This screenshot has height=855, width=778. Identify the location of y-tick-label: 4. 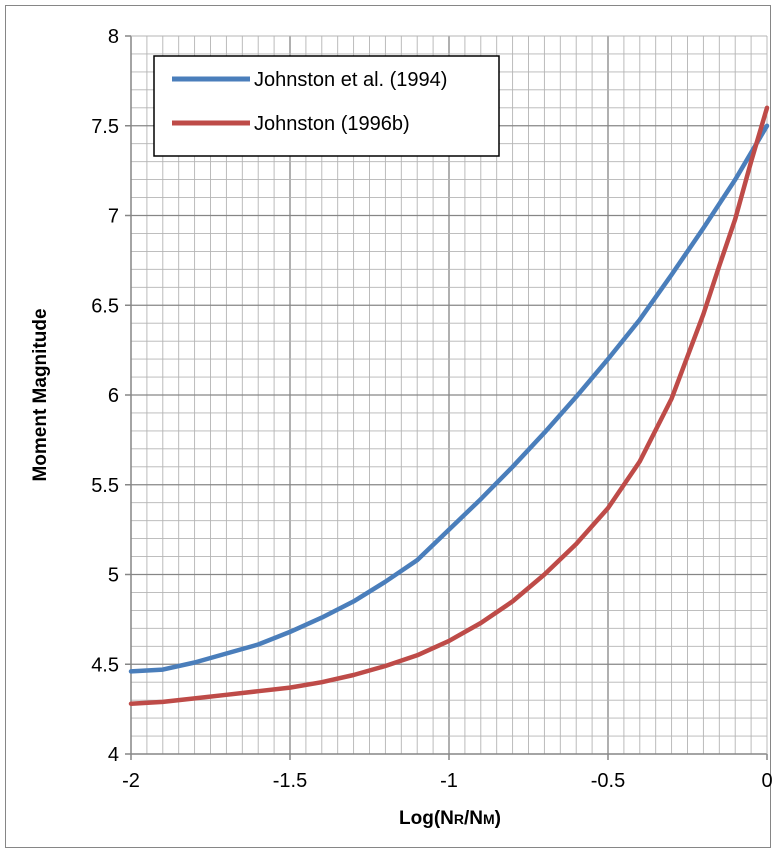
(113, 755).